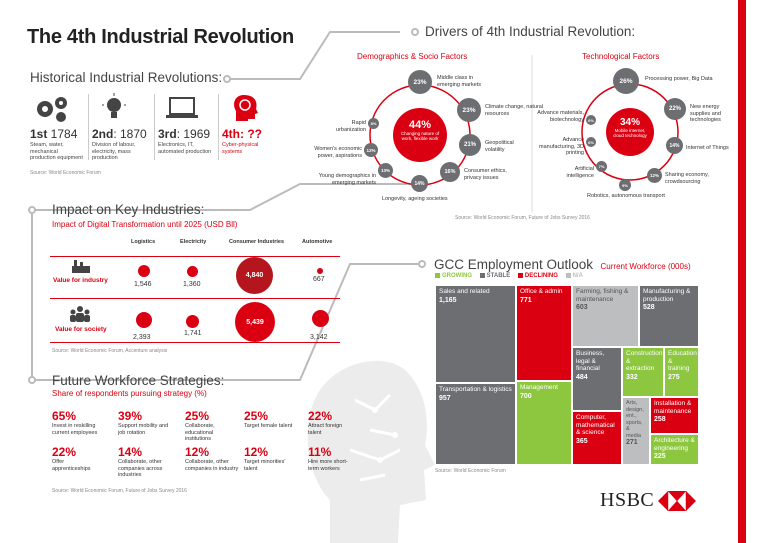 The width and height of the screenshot is (768, 543). Describe the element at coordinates (371, 150) in the screenshot. I see `demo-item-7-circle: 12%` at that location.